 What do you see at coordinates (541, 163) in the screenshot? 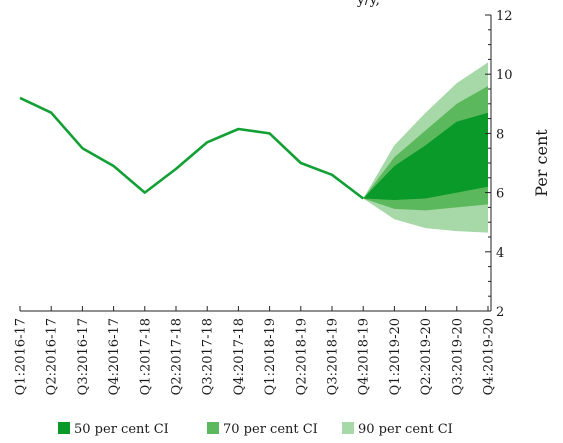
I see `y-axis-label: Per cent` at bounding box center [541, 163].